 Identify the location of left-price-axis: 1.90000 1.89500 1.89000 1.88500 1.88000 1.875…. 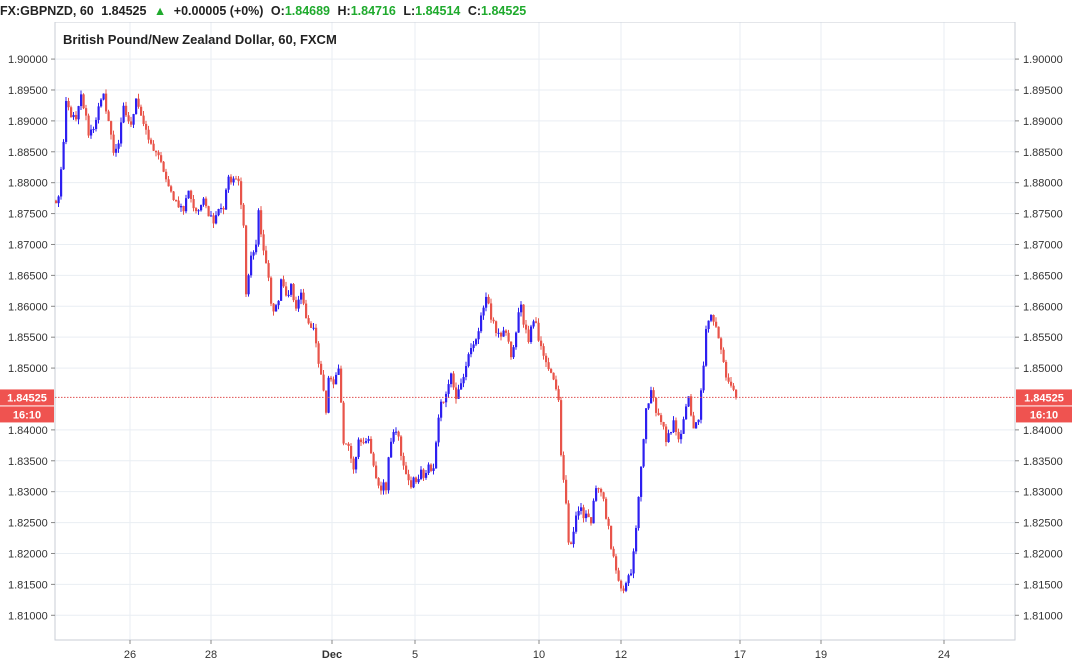
(31, 338).